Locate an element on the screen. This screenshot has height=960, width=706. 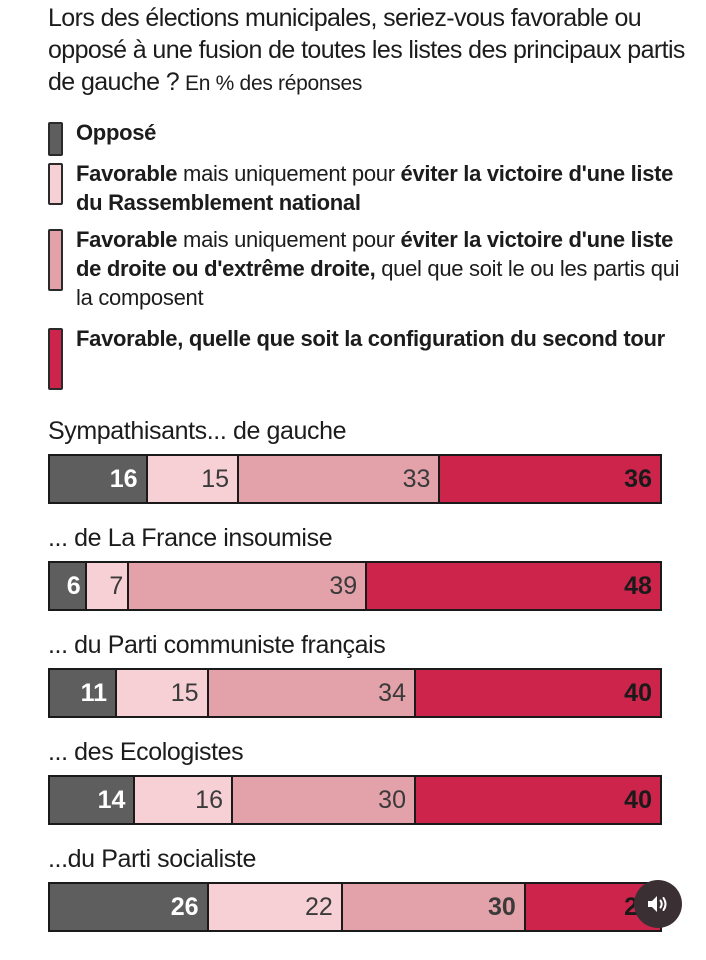
bar-segment: 33 is located at coordinates (340, 479).